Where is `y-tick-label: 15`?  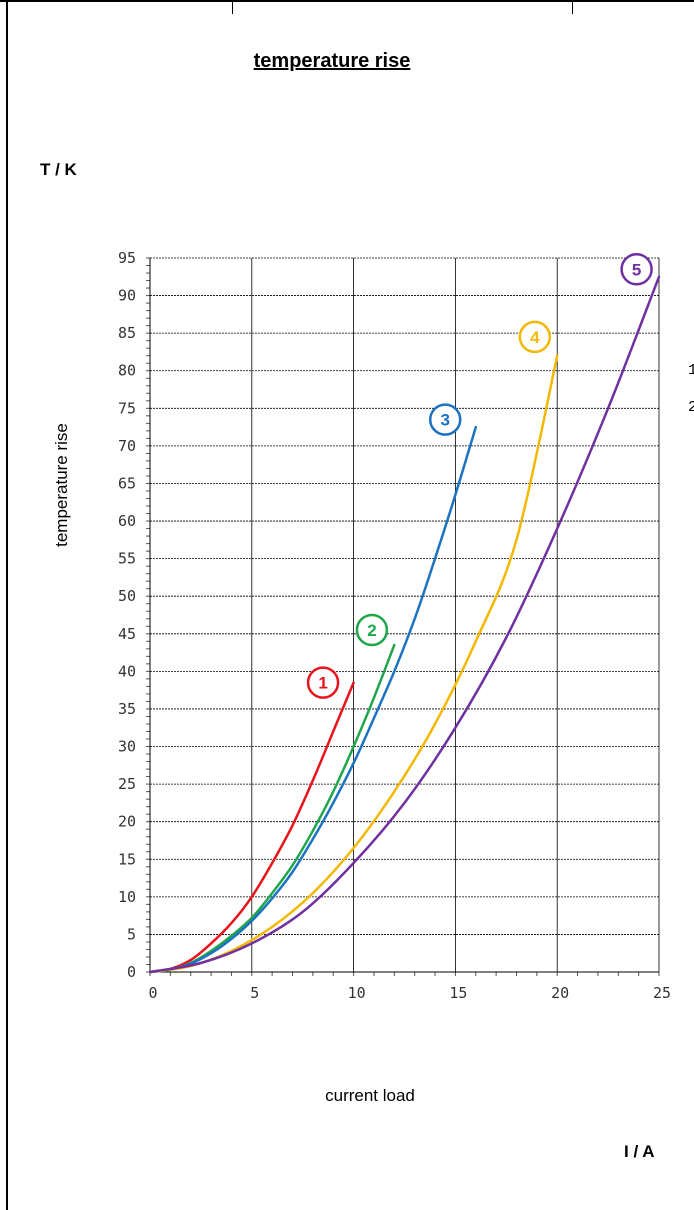
y-tick-label: 15 is located at coordinates (127, 859).